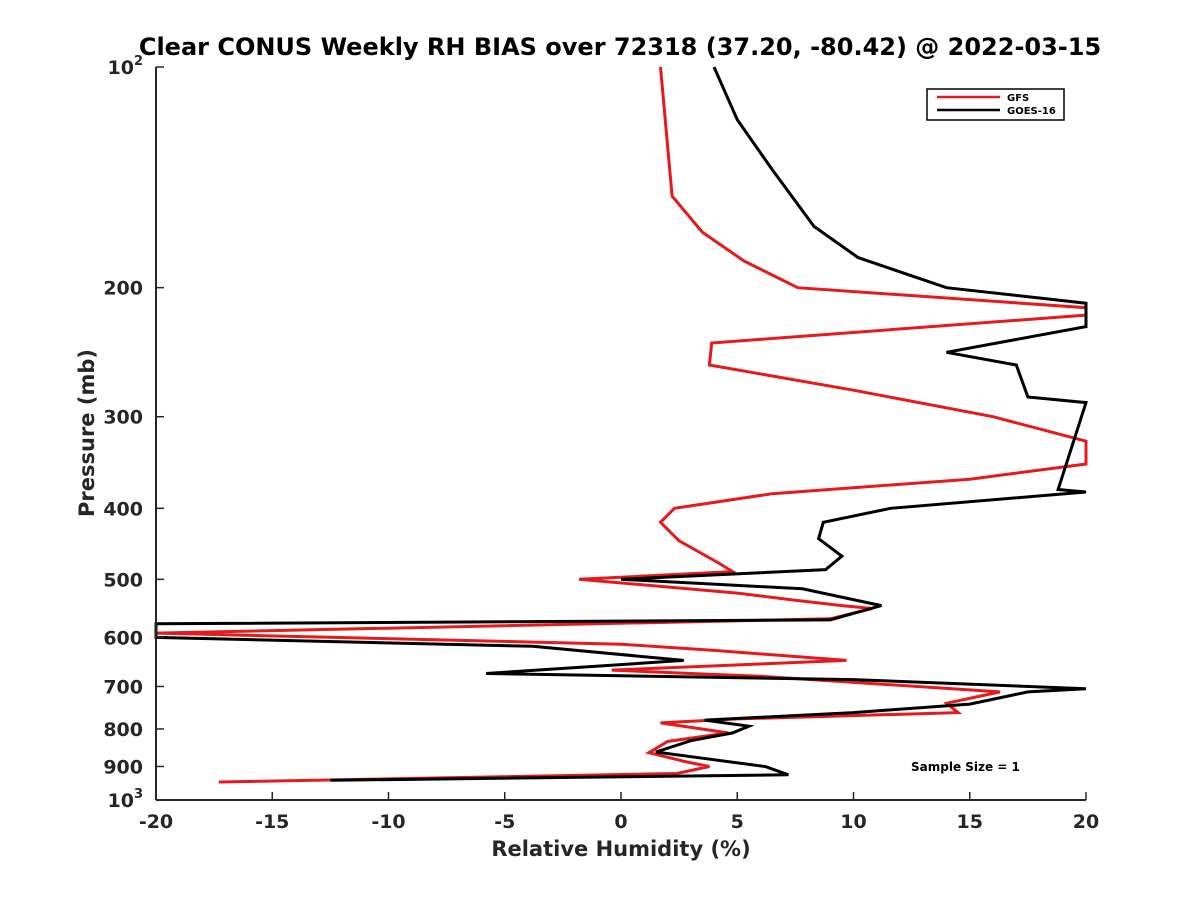  I want to click on x-tick-label: 10, so click(853, 822).